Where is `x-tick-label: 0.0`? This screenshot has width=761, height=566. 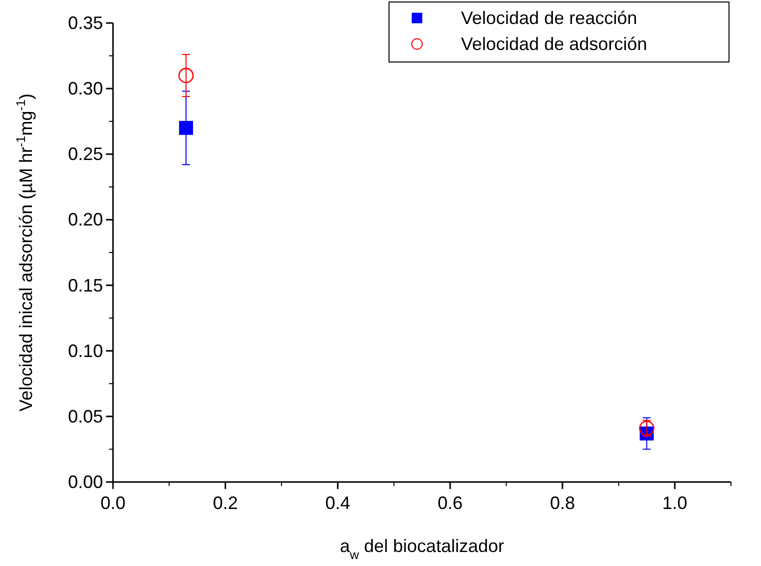
x-tick-label: 0.0 is located at coordinates (113, 503).